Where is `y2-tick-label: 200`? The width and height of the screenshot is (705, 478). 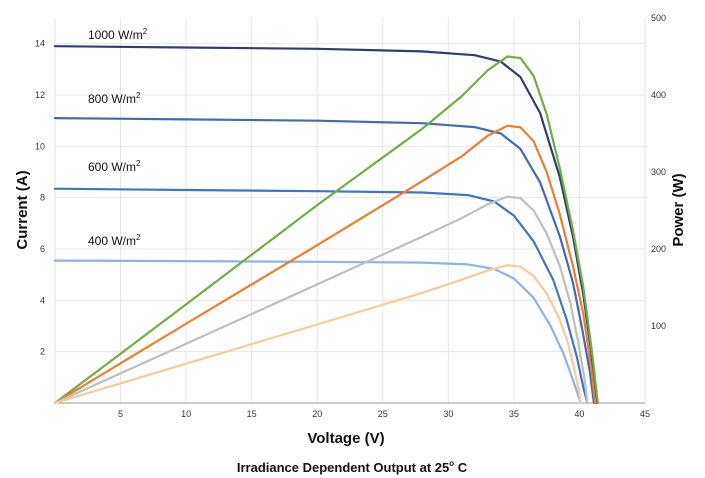
y2-tick-label: 200 is located at coordinates (658, 249).